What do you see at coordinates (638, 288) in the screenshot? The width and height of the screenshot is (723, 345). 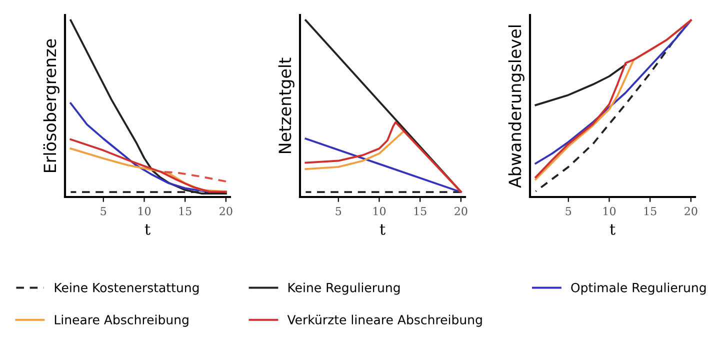 I see `legend-label: Optimale Regulierung` at bounding box center [638, 288].